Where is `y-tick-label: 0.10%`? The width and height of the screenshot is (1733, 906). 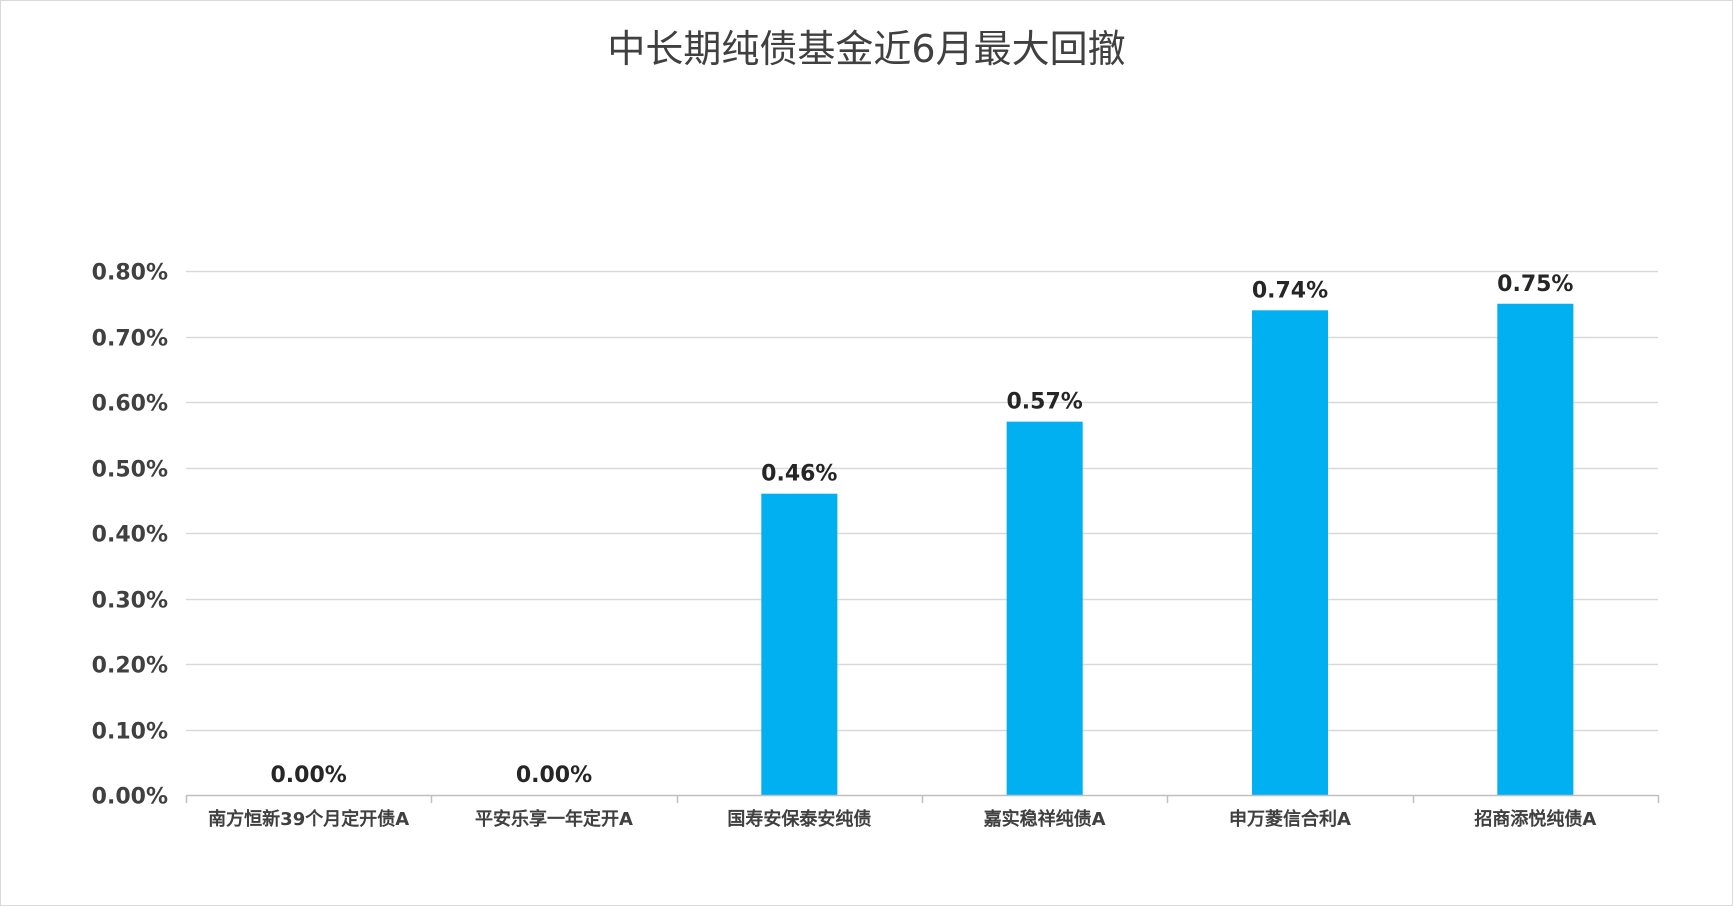 y-tick-label: 0.10% is located at coordinates (130, 732).